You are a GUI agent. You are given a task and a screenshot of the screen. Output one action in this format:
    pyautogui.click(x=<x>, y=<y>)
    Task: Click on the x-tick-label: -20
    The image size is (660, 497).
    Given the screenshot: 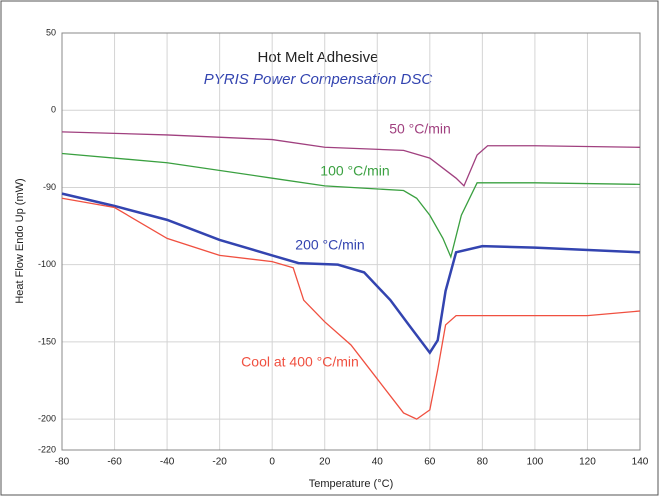 What is the action you would take?
    pyautogui.click(x=219, y=462)
    